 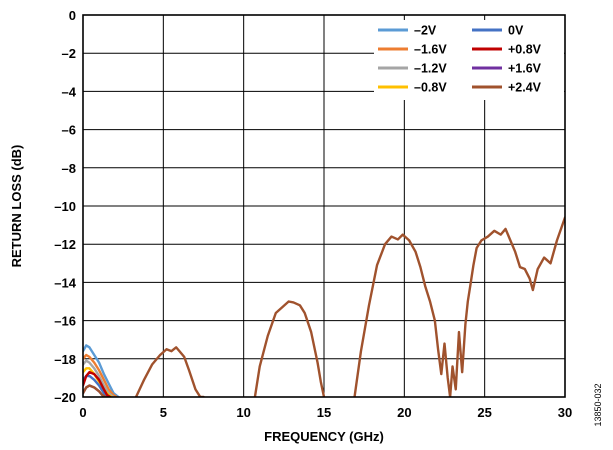 What do you see at coordinates (65, 397) in the screenshot?
I see `y-tick-label: –20` at bounding box center [65, 397].